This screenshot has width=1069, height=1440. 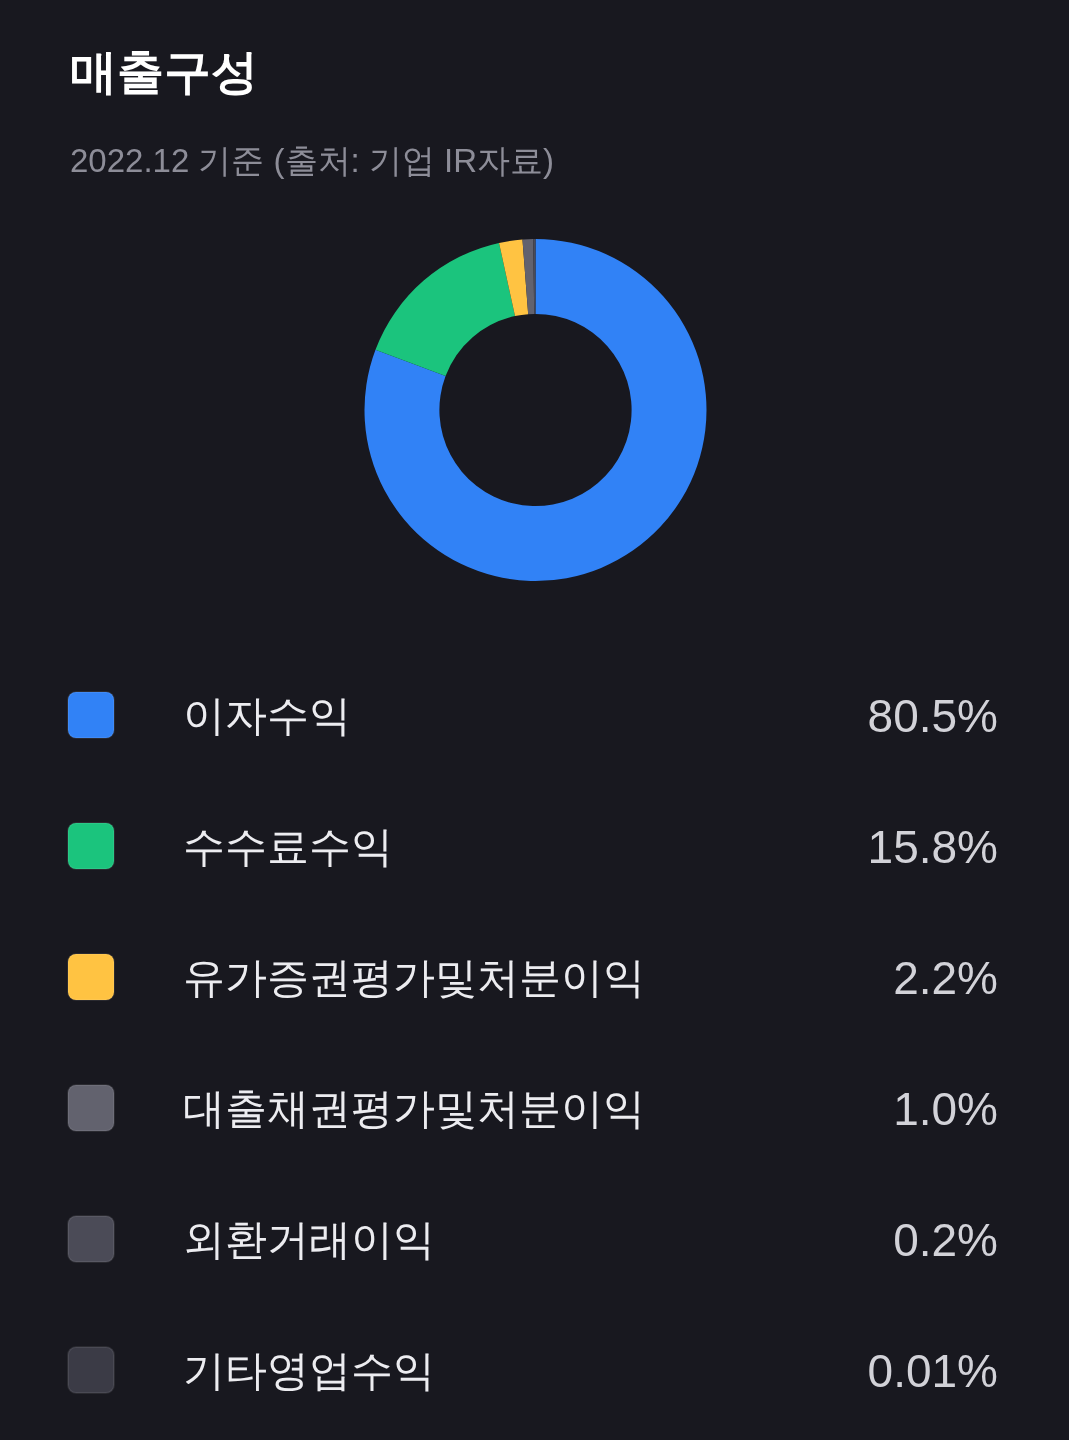 I want to click on title: 매출구성, so click(x=164, y=71).